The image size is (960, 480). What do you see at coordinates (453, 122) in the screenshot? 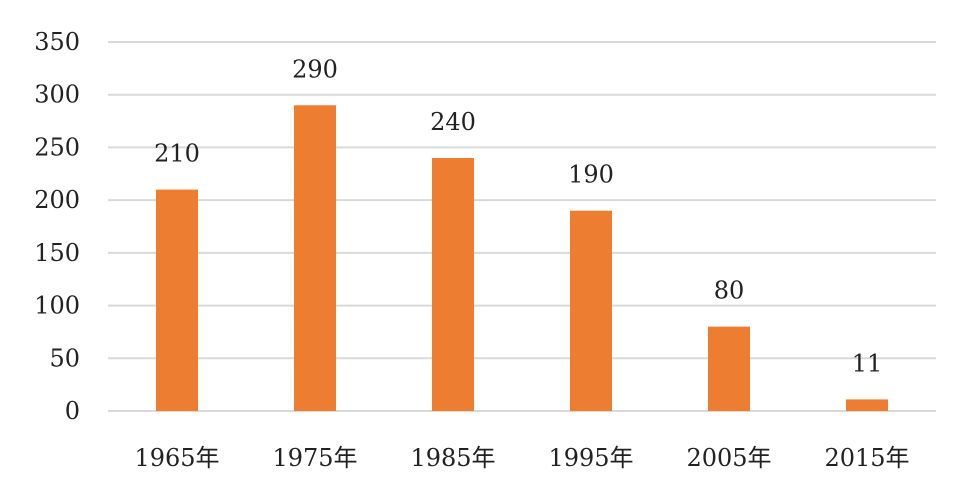
I see `data-label: 240` at bounding box center [453, 122].